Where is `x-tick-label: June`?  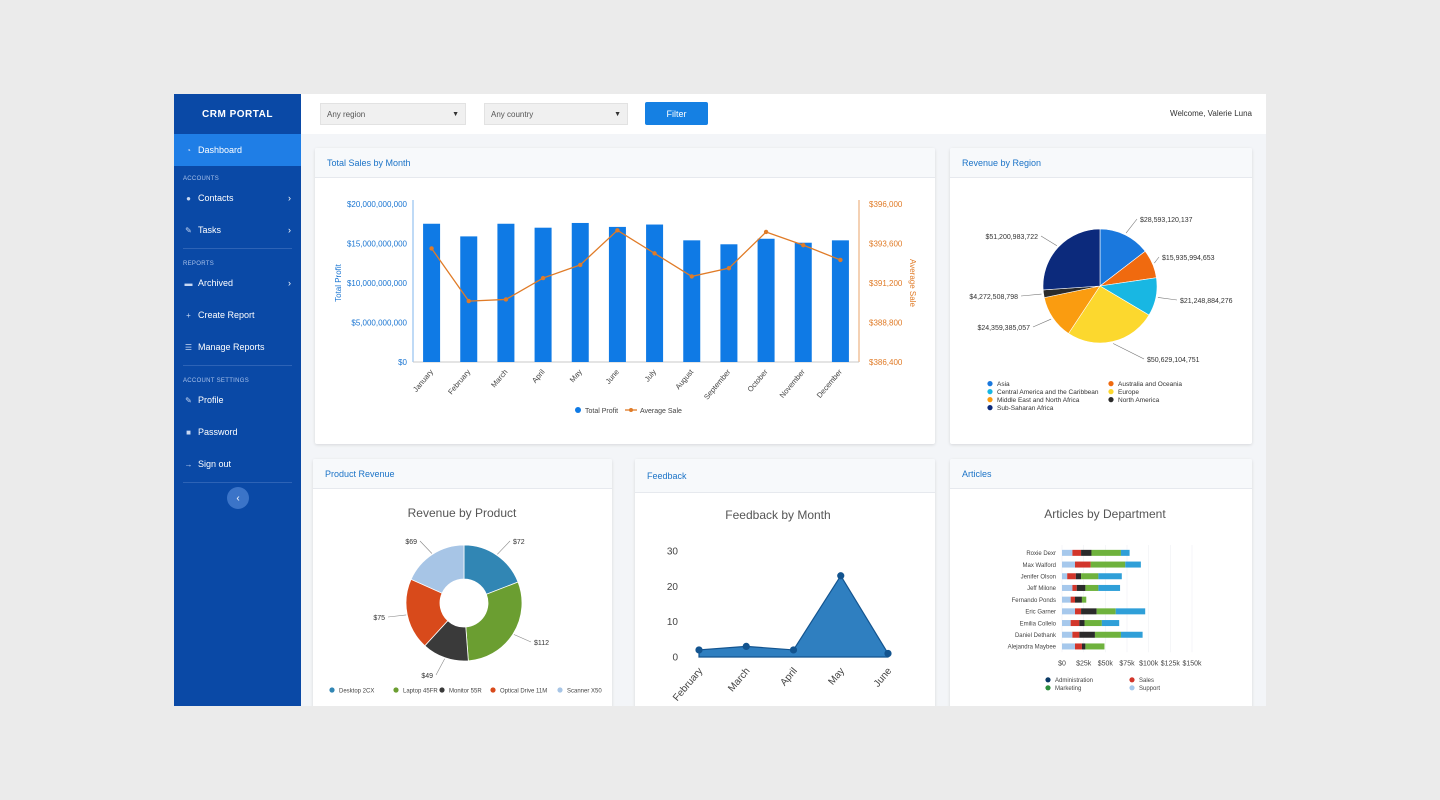 x-tick-label: June is located at coordinates (883, 678).